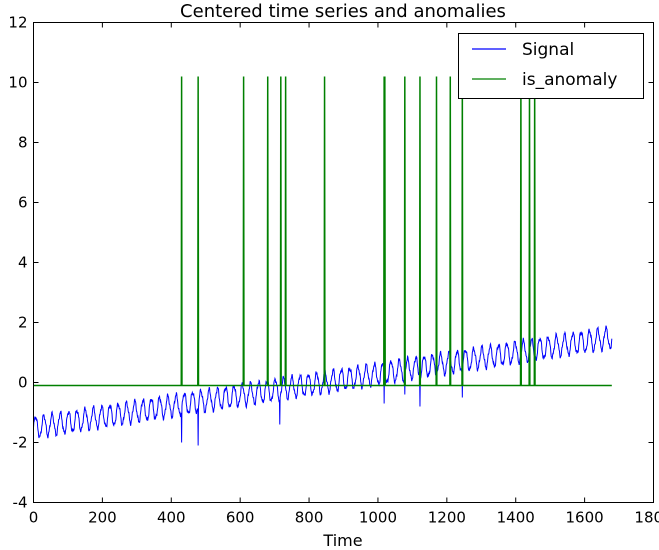 The width and height of the screenshot is (659, 550). What do you see at coordinates (585, 518) in the screenshot?
I see `x-tick-label: 1600` at bounding box center [585, 518].